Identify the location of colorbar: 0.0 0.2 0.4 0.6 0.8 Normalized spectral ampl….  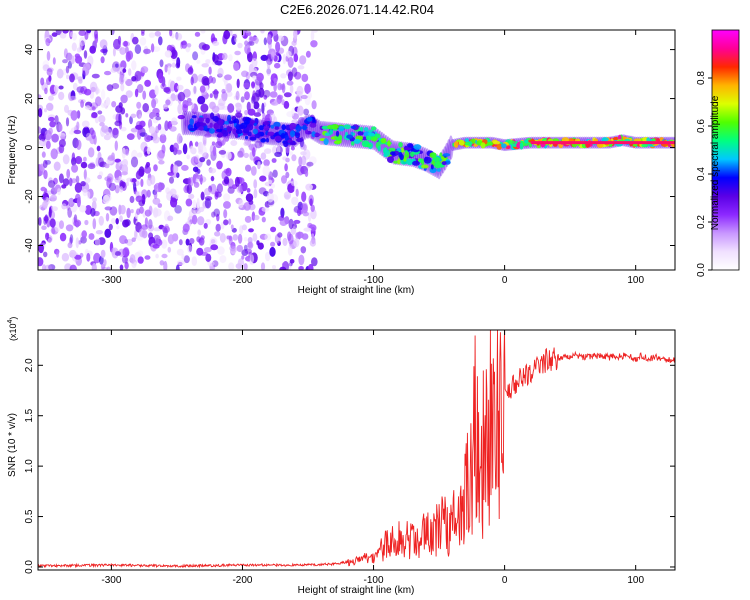
(718, 153).